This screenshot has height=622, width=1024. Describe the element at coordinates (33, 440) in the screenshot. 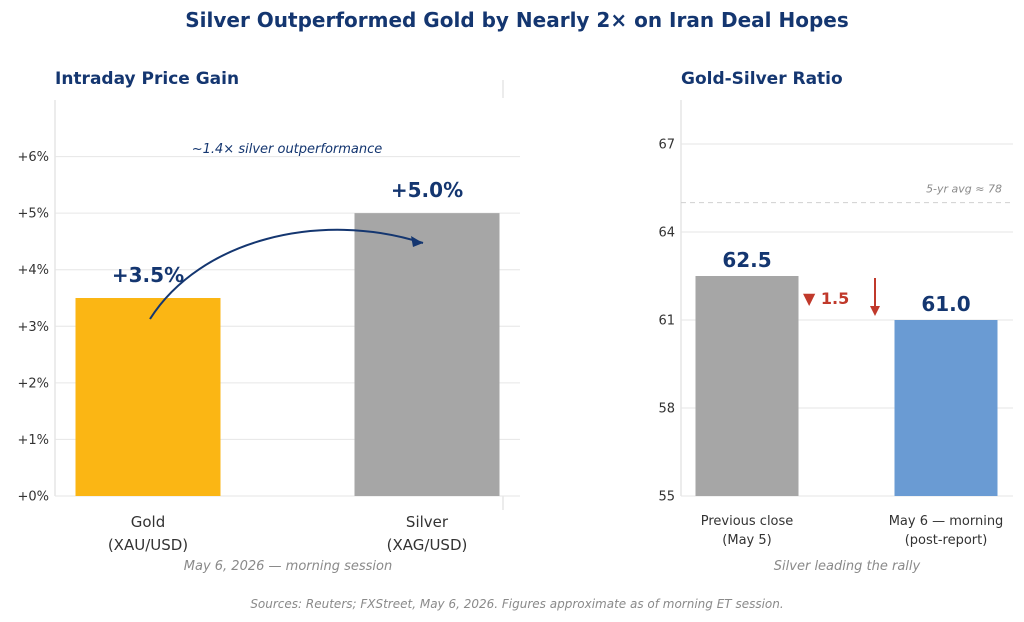

I see `y-tick-label: +1%` at that location.